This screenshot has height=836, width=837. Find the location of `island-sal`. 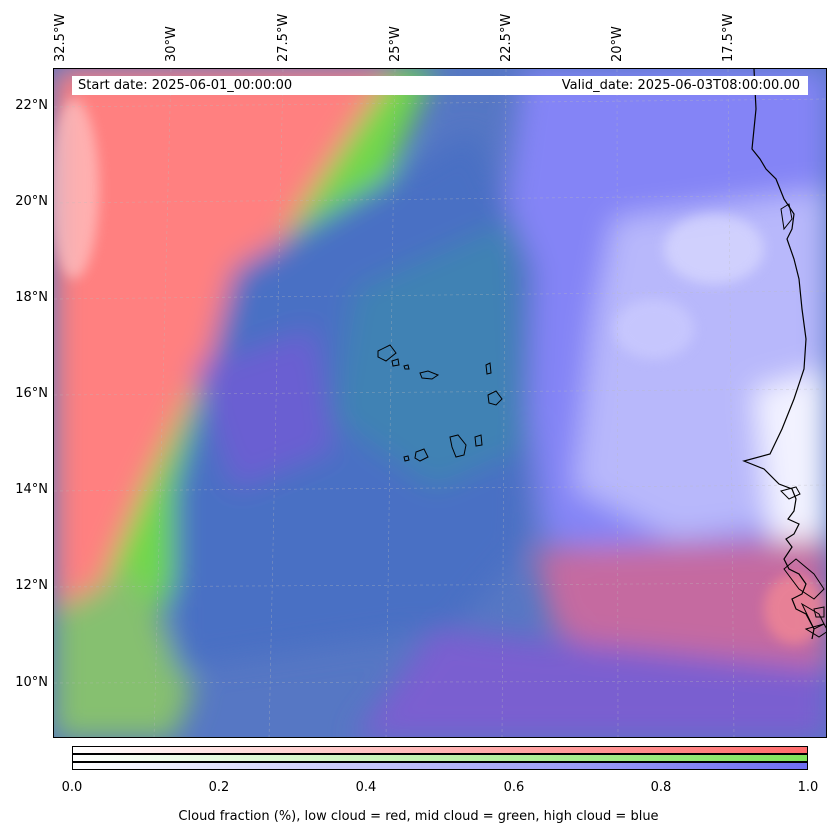

island-sal is located at coordinates (488, 368).